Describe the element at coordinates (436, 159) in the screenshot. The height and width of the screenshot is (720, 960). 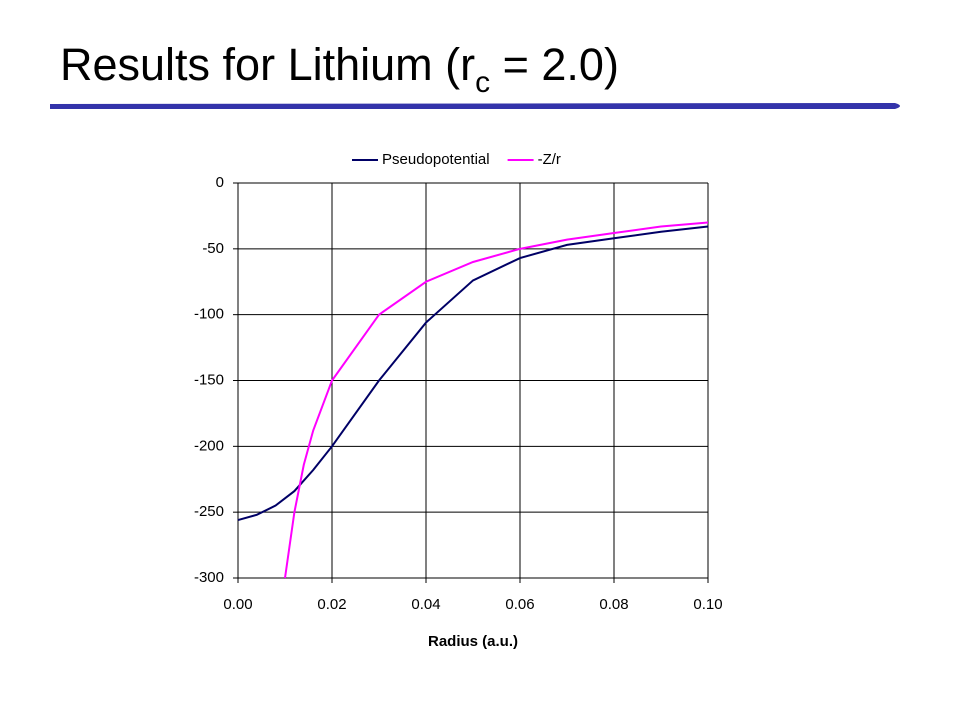
I see `legend-label: Pseudopotential` at that location.